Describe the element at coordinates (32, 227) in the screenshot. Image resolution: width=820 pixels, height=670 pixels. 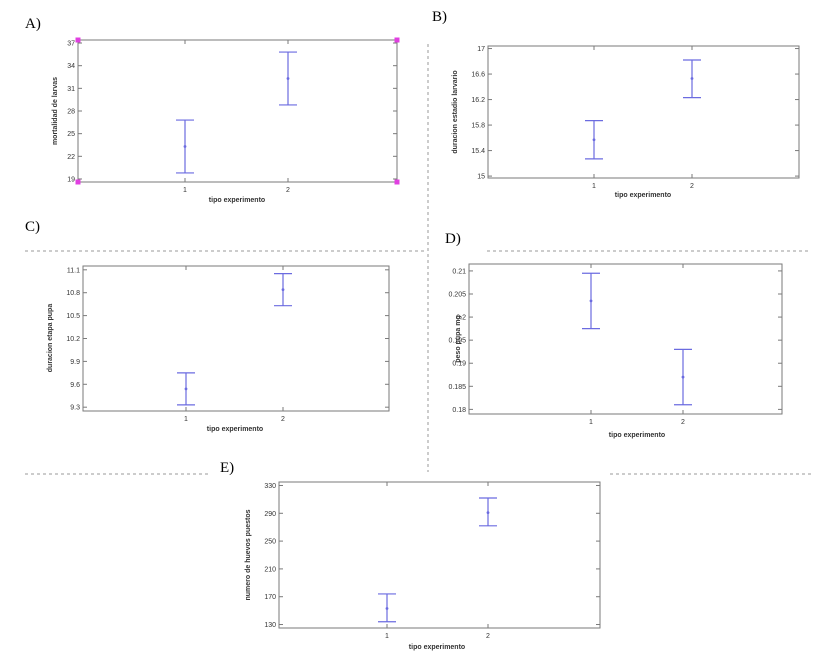
I see `panel-letter: C)` at that location.